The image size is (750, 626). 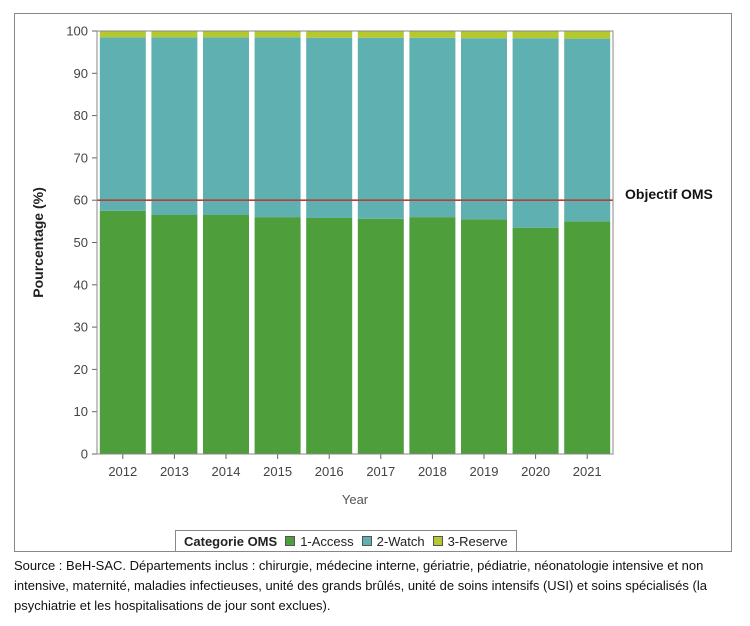 What do you see at coordinates (484, 336) in the screenshot?
I see `bar-2019-1-access` at bounding box center [484, 336].